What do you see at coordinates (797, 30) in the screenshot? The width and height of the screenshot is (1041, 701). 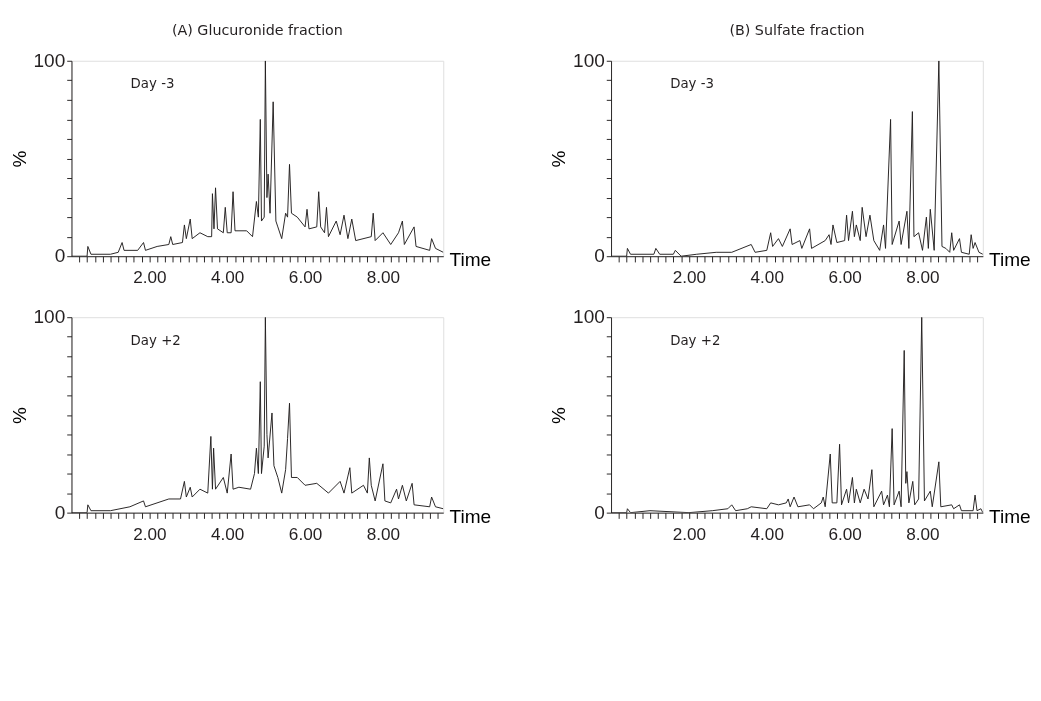 I see `chart-title: (B) Sulfate fraction` at bounding box center [797, 30].